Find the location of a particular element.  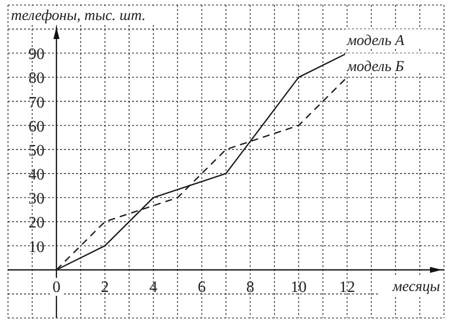

y-axis-title: телефоны, тыс. шт. is located at coordinates (78, 16).